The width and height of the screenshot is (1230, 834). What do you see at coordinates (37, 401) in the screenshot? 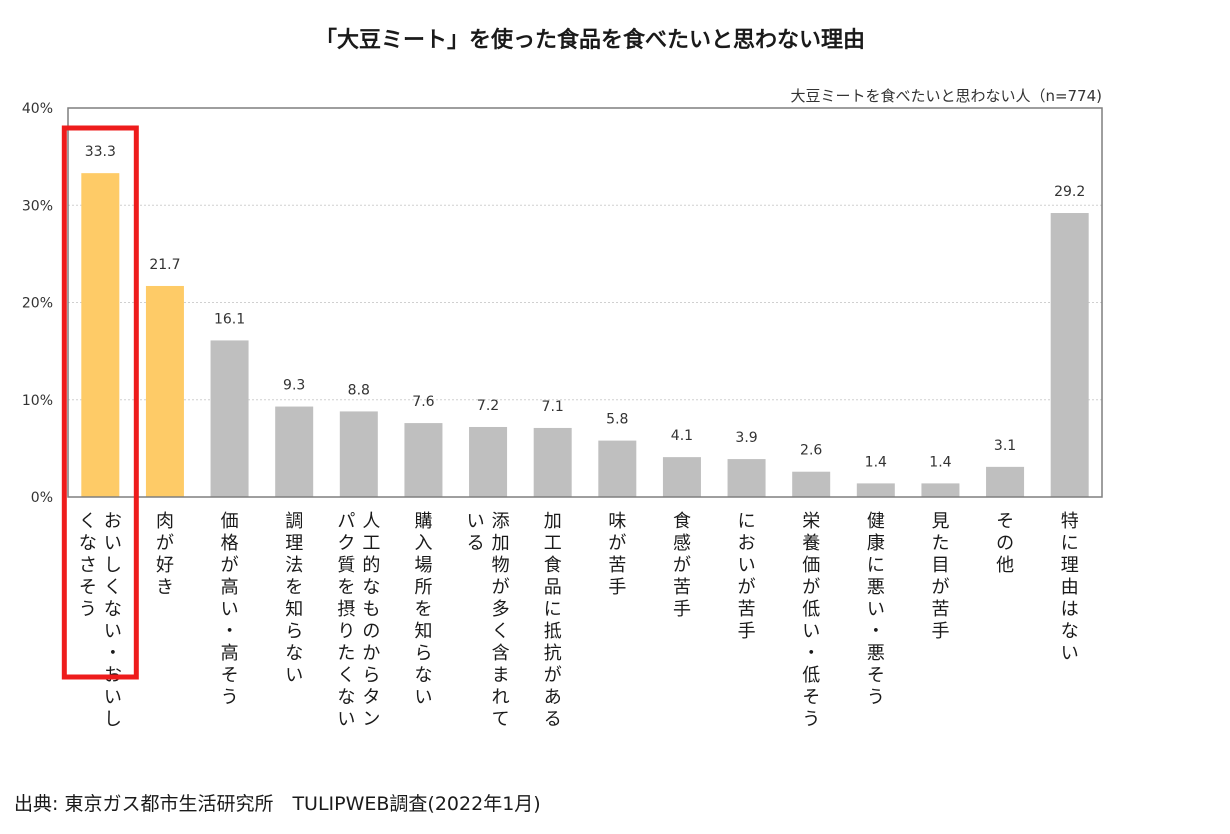
I see `y-tick-label: 10%` at bounding box center [37, 401].